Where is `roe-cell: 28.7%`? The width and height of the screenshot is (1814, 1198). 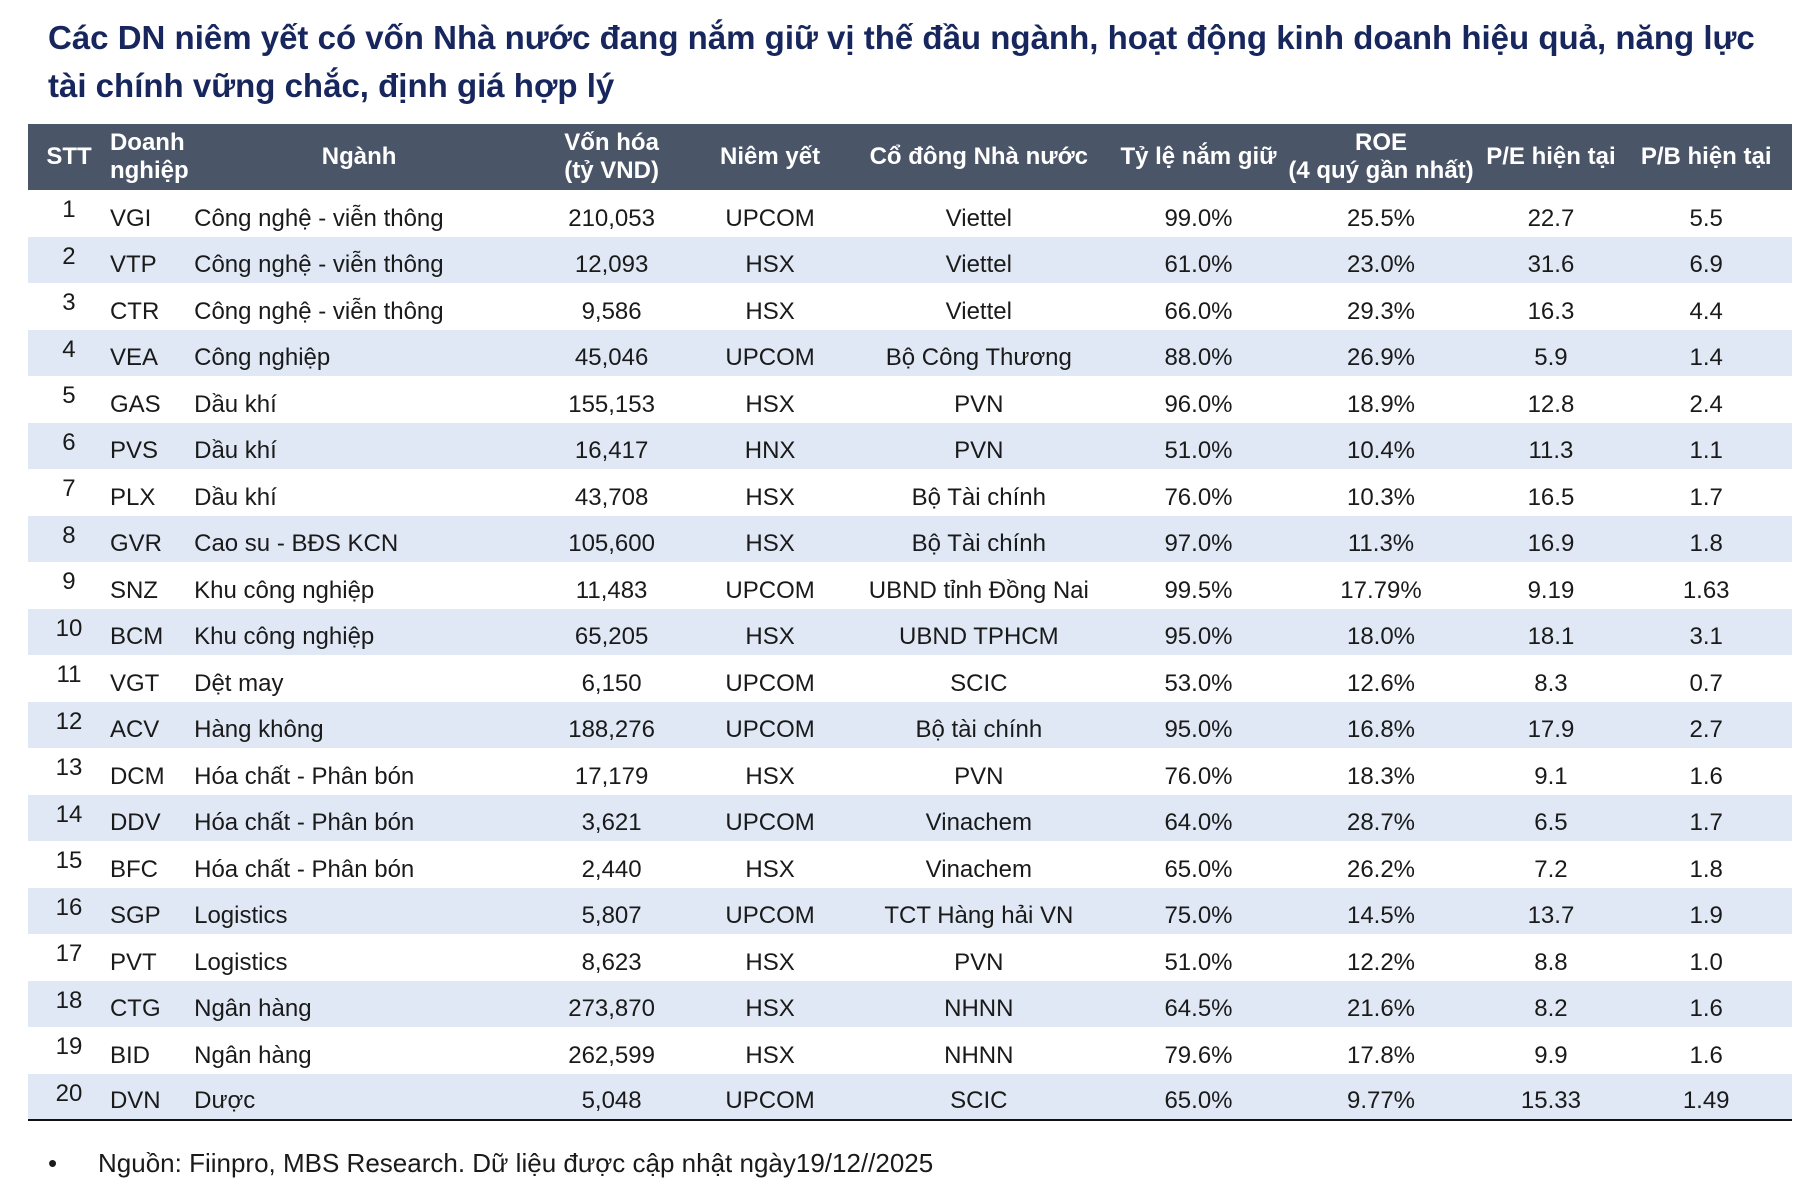
roe-cell: 28.7% is located at coordinates (1381, 822).